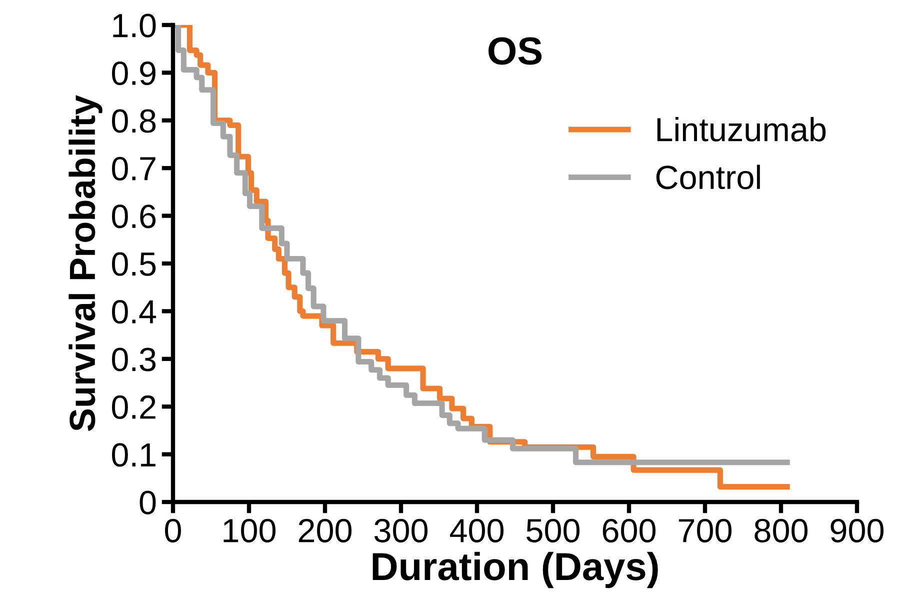  Describe the element at coordinates (134, 216) in the screenshot. I see `y-tick-label: 0.6` at that location.